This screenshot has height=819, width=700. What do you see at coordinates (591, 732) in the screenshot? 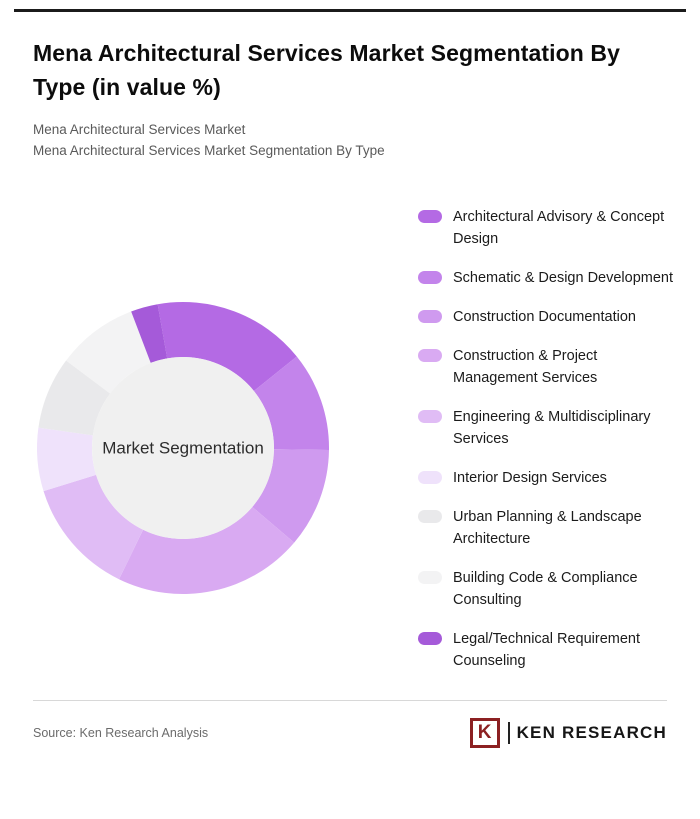
I see `brand-name: KEN RESEARCH` at bounding box center [591, 732].